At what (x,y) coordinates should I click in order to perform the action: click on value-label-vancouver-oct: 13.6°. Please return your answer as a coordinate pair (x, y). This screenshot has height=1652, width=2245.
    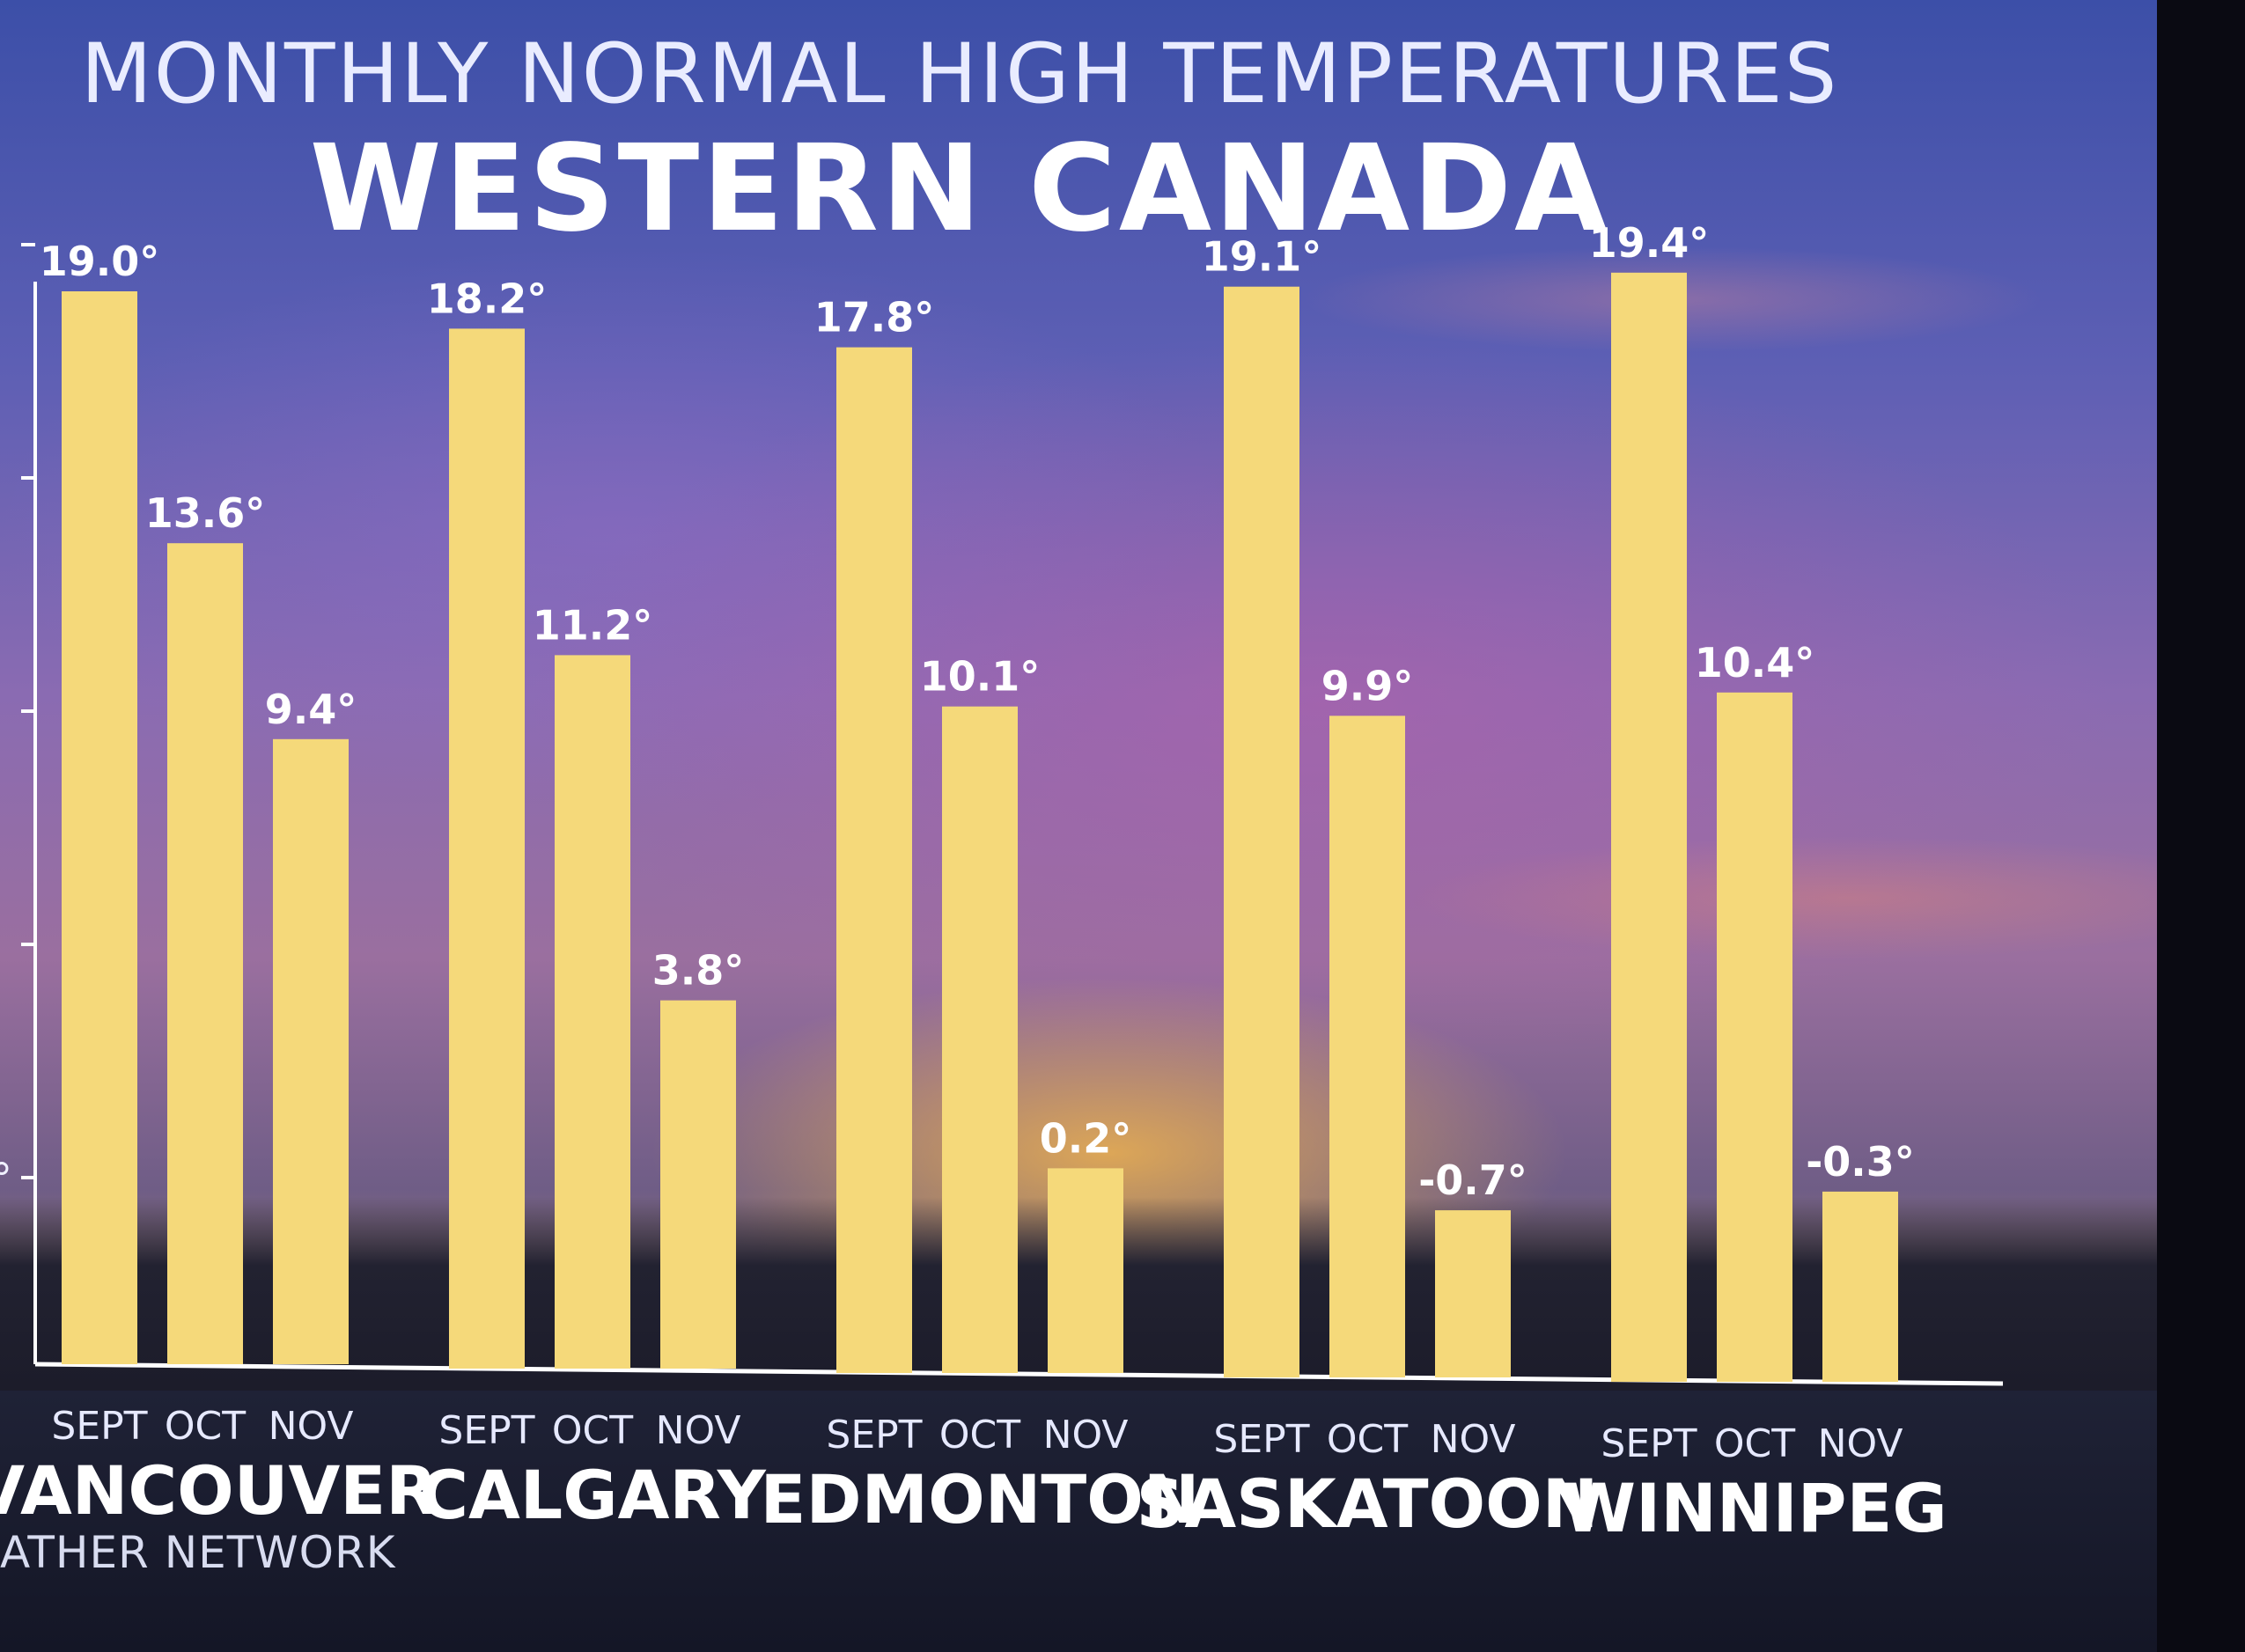
    Looking at the image, I should click on (205, 513).